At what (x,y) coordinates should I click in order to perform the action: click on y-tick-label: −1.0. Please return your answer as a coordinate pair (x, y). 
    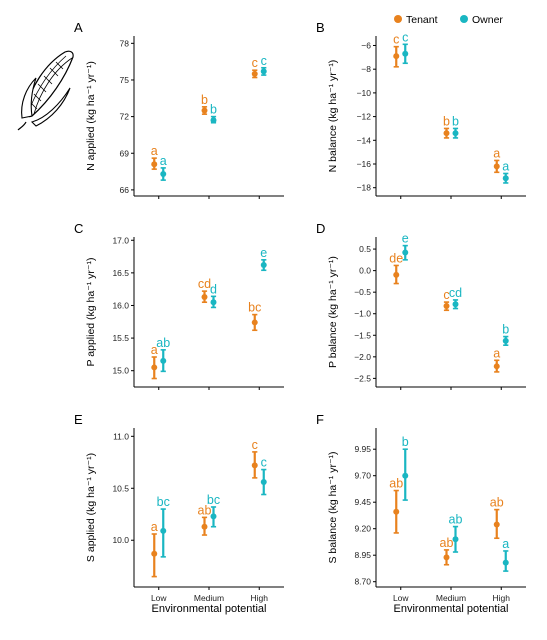
    Looking at the image, I should click on (362, 314).